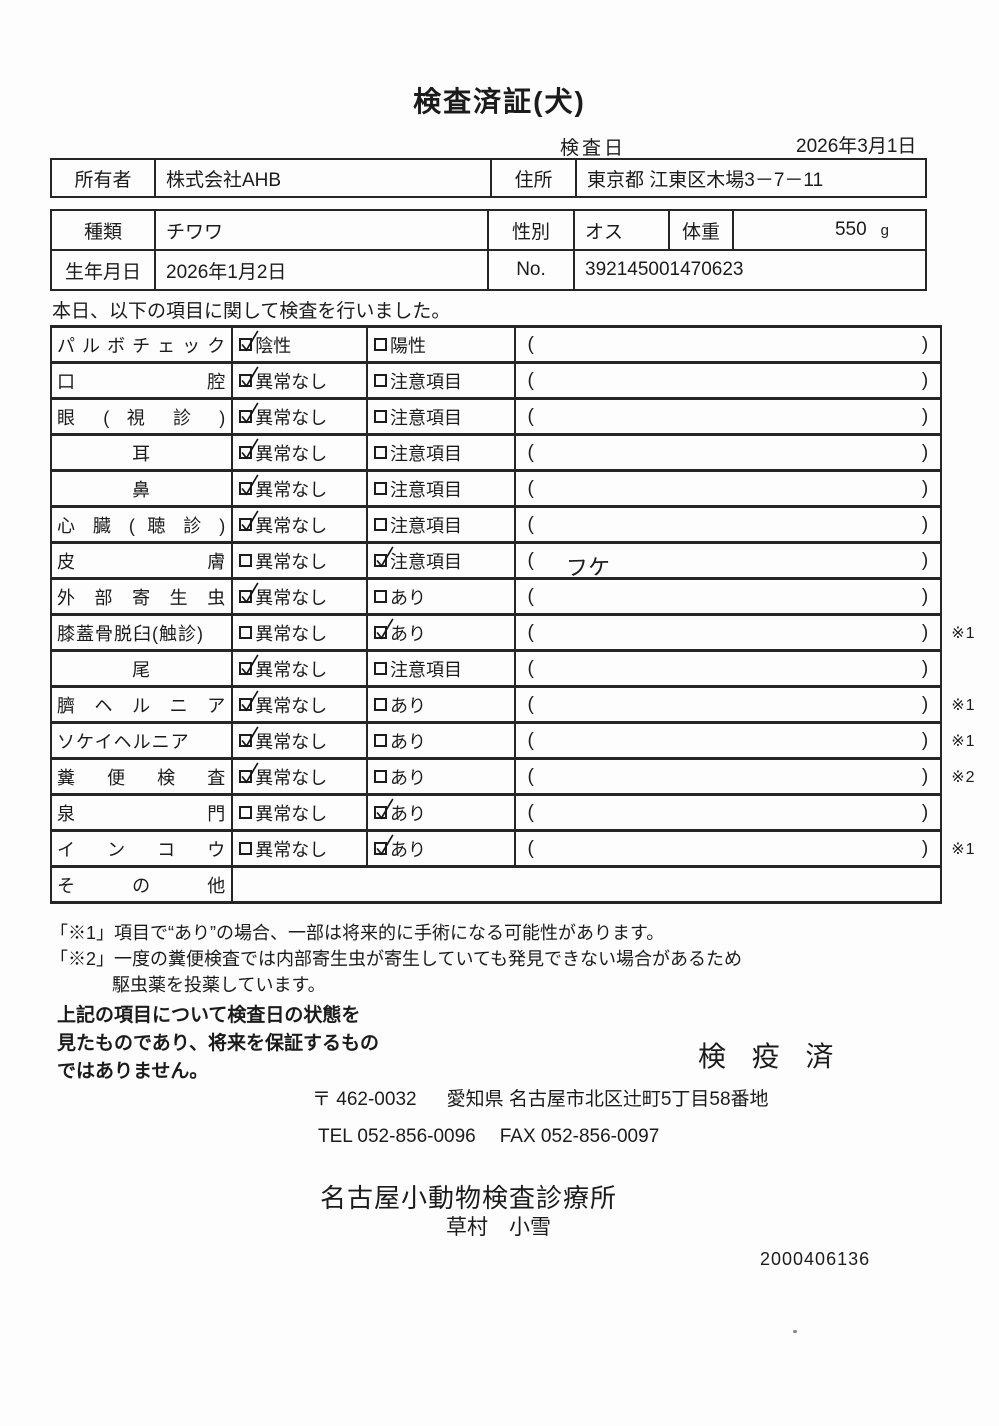  I want to click on checklist-row-fecal-exam: 糞 便 検 査 異常なし あり () ※2, so click(522, 776).